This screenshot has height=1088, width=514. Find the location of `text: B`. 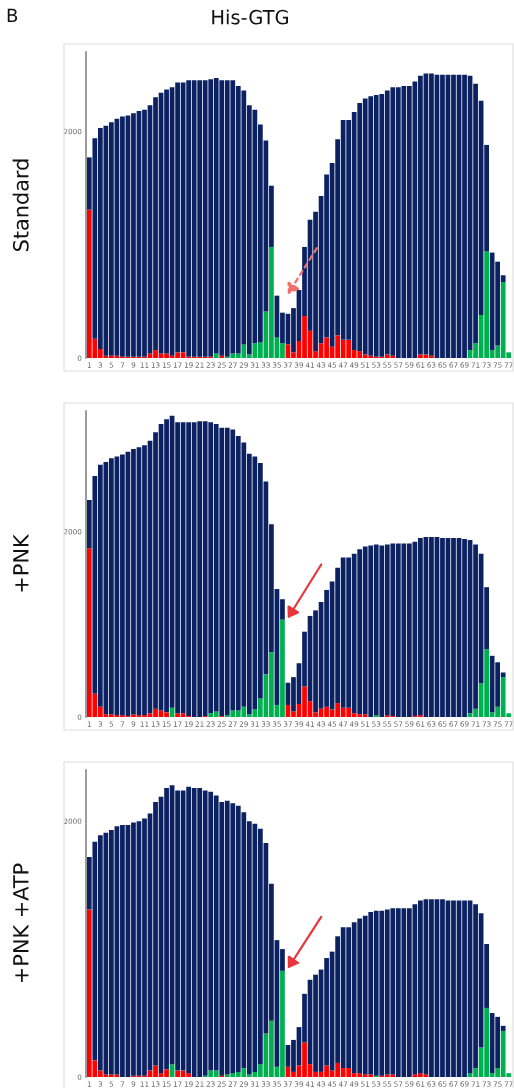

text: B is located at coordinates (12, 15).